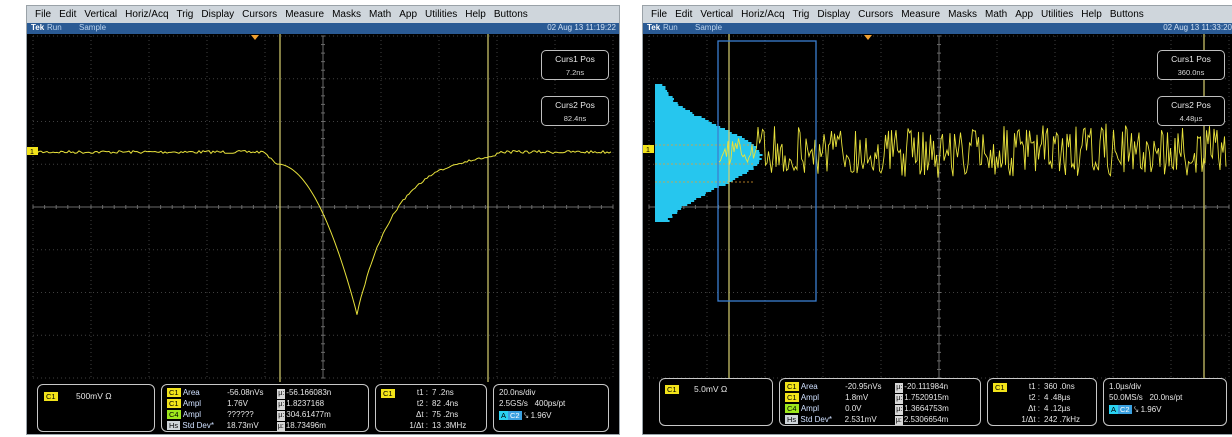  I want to click on histogram-gate-box, so click(767, 171).